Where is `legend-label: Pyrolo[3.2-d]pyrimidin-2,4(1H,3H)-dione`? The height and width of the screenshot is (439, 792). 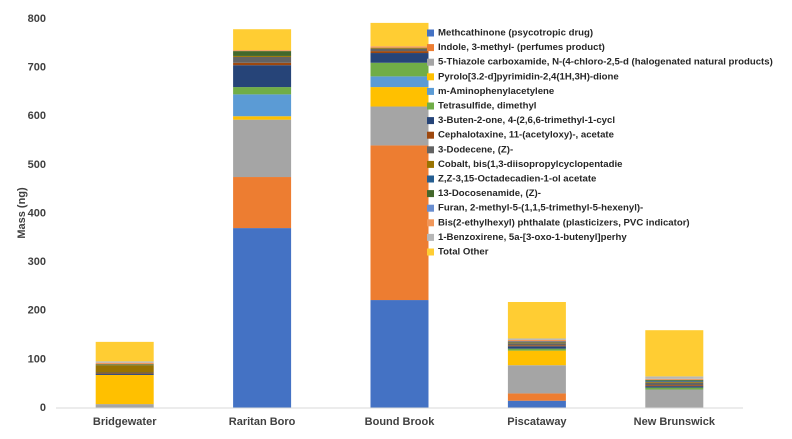
legend-label: Pyrolo[3.2-d]pyrimidin-2,4(1H,3H)-dione is located at coordinates (528, 76).